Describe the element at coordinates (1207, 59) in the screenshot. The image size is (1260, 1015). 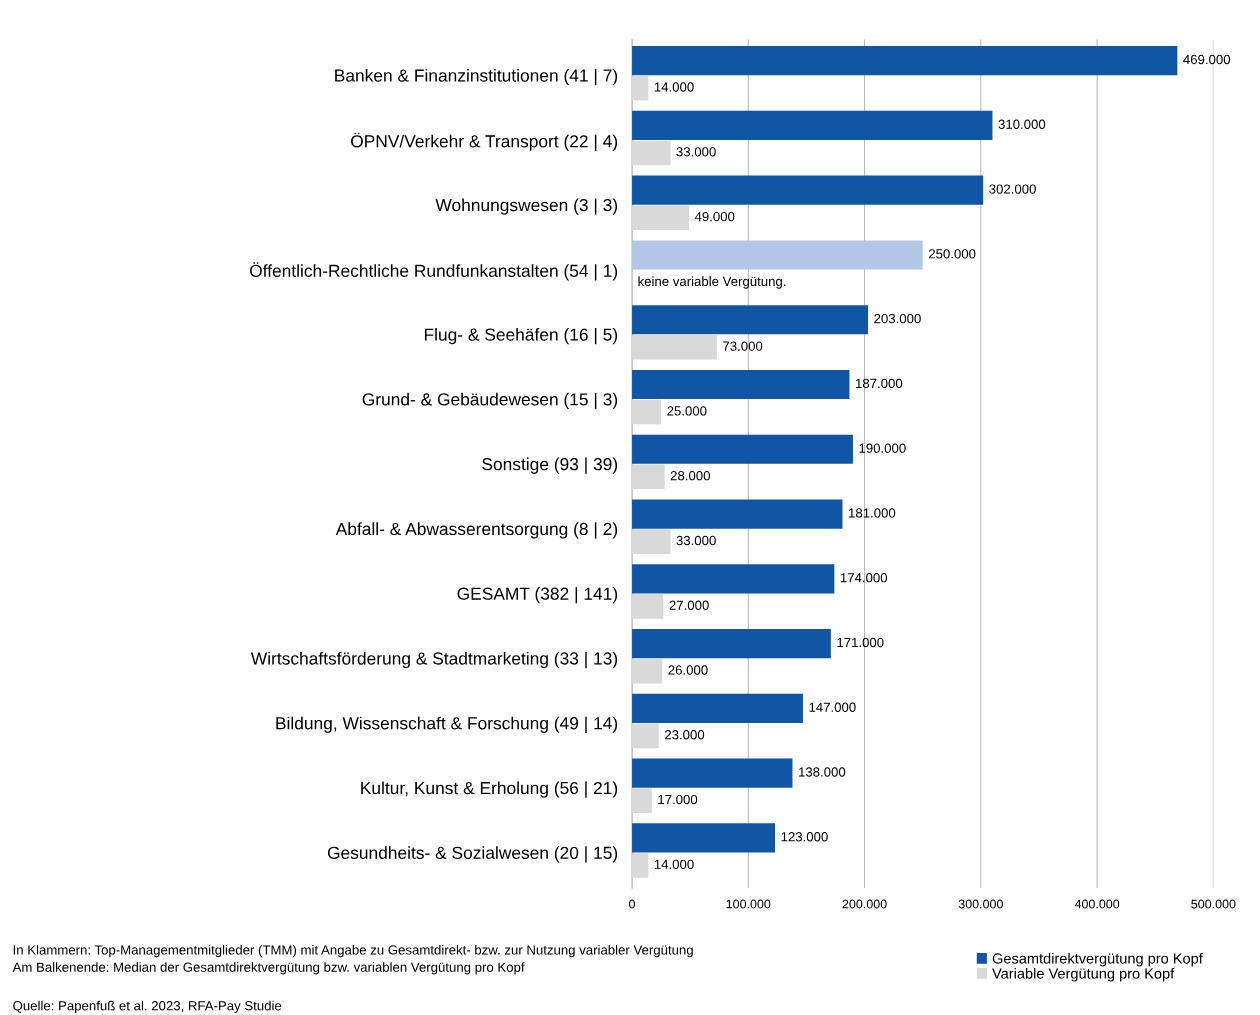
I see `data-label: 469.000` at that location.